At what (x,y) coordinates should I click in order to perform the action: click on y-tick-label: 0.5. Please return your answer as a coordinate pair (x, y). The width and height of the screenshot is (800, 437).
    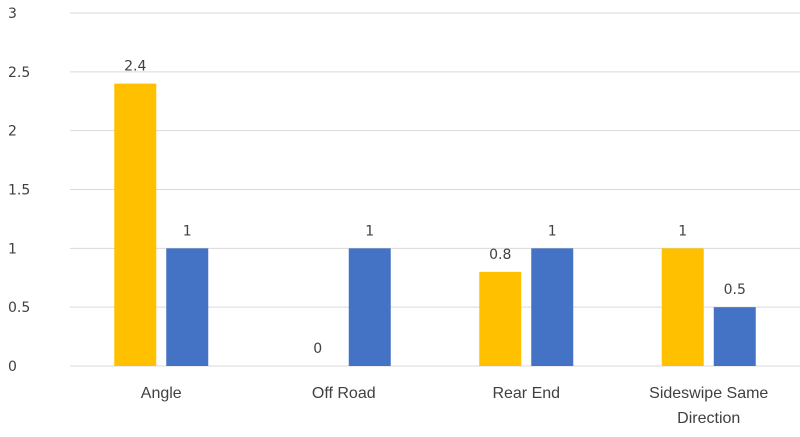
    Looking at the image, I should click on (19, 308).